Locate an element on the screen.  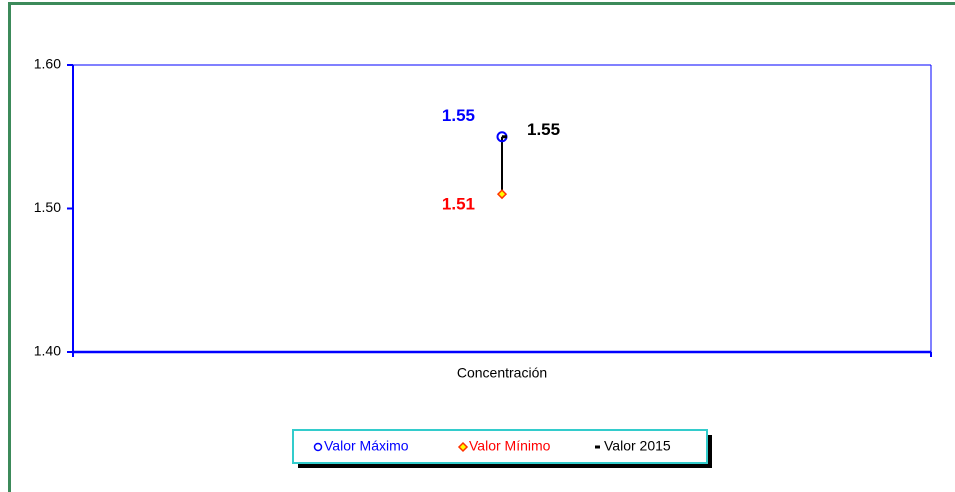
legend-label: Valor Mínimo is located at coordinates (510, 446).